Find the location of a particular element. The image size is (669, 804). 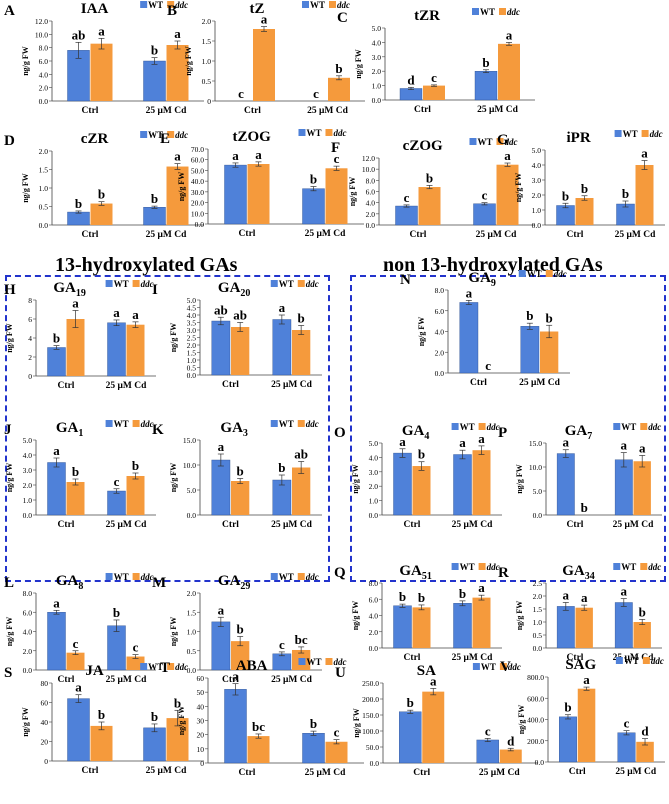

significance-letter-wt-a: b is located at coordinates (154, 50).